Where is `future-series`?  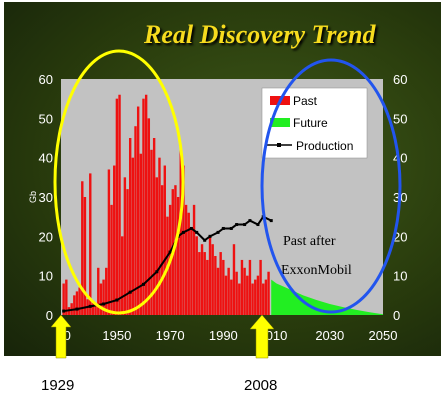
future-series is located at coordinates (327, 297).